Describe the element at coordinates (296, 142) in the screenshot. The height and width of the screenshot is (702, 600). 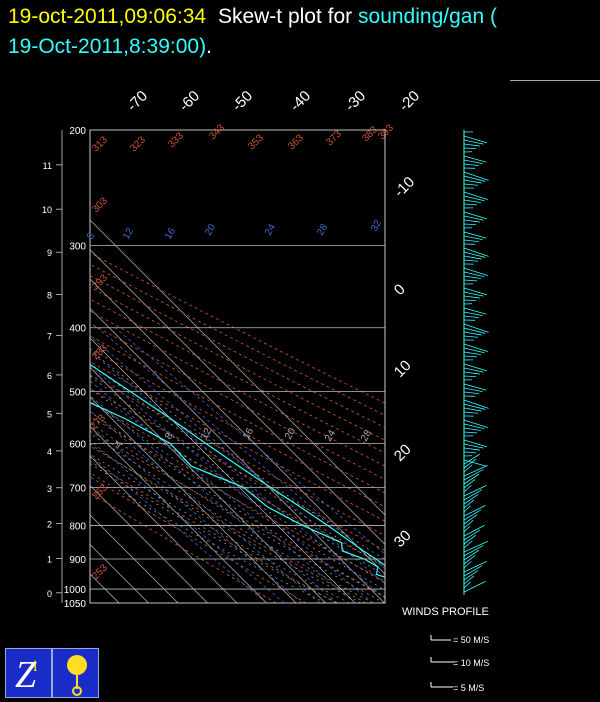
I see `dry-adiabat-label: 363` at that location.